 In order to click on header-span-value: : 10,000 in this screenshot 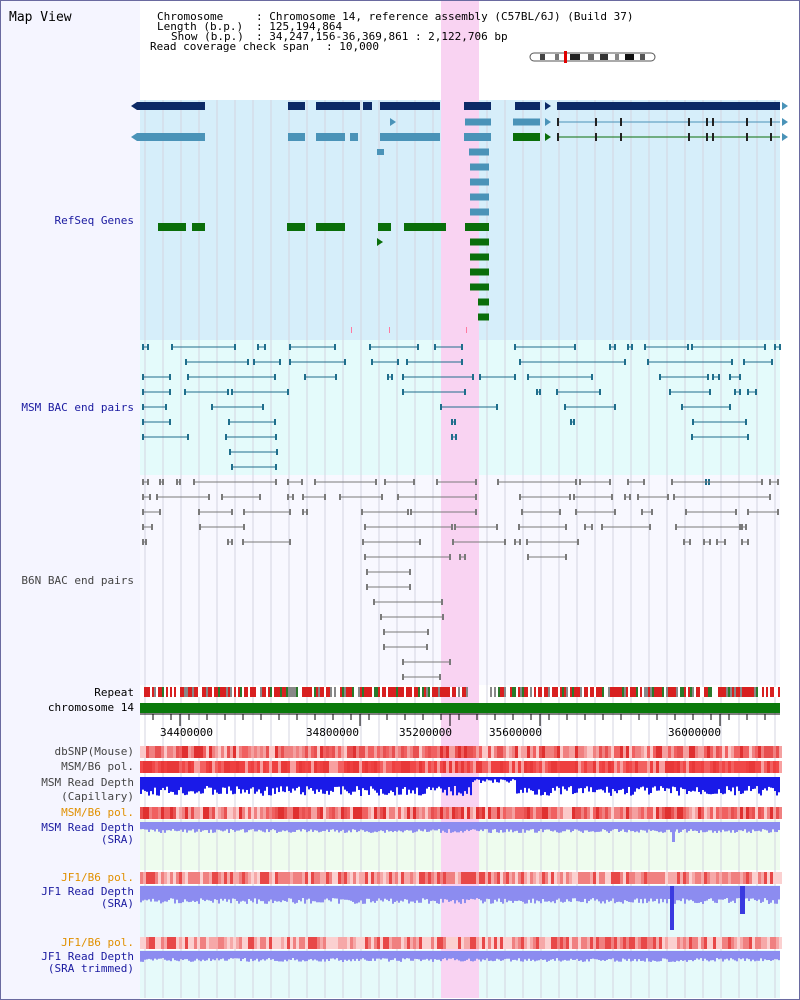, I will do `click(352, 46)`.